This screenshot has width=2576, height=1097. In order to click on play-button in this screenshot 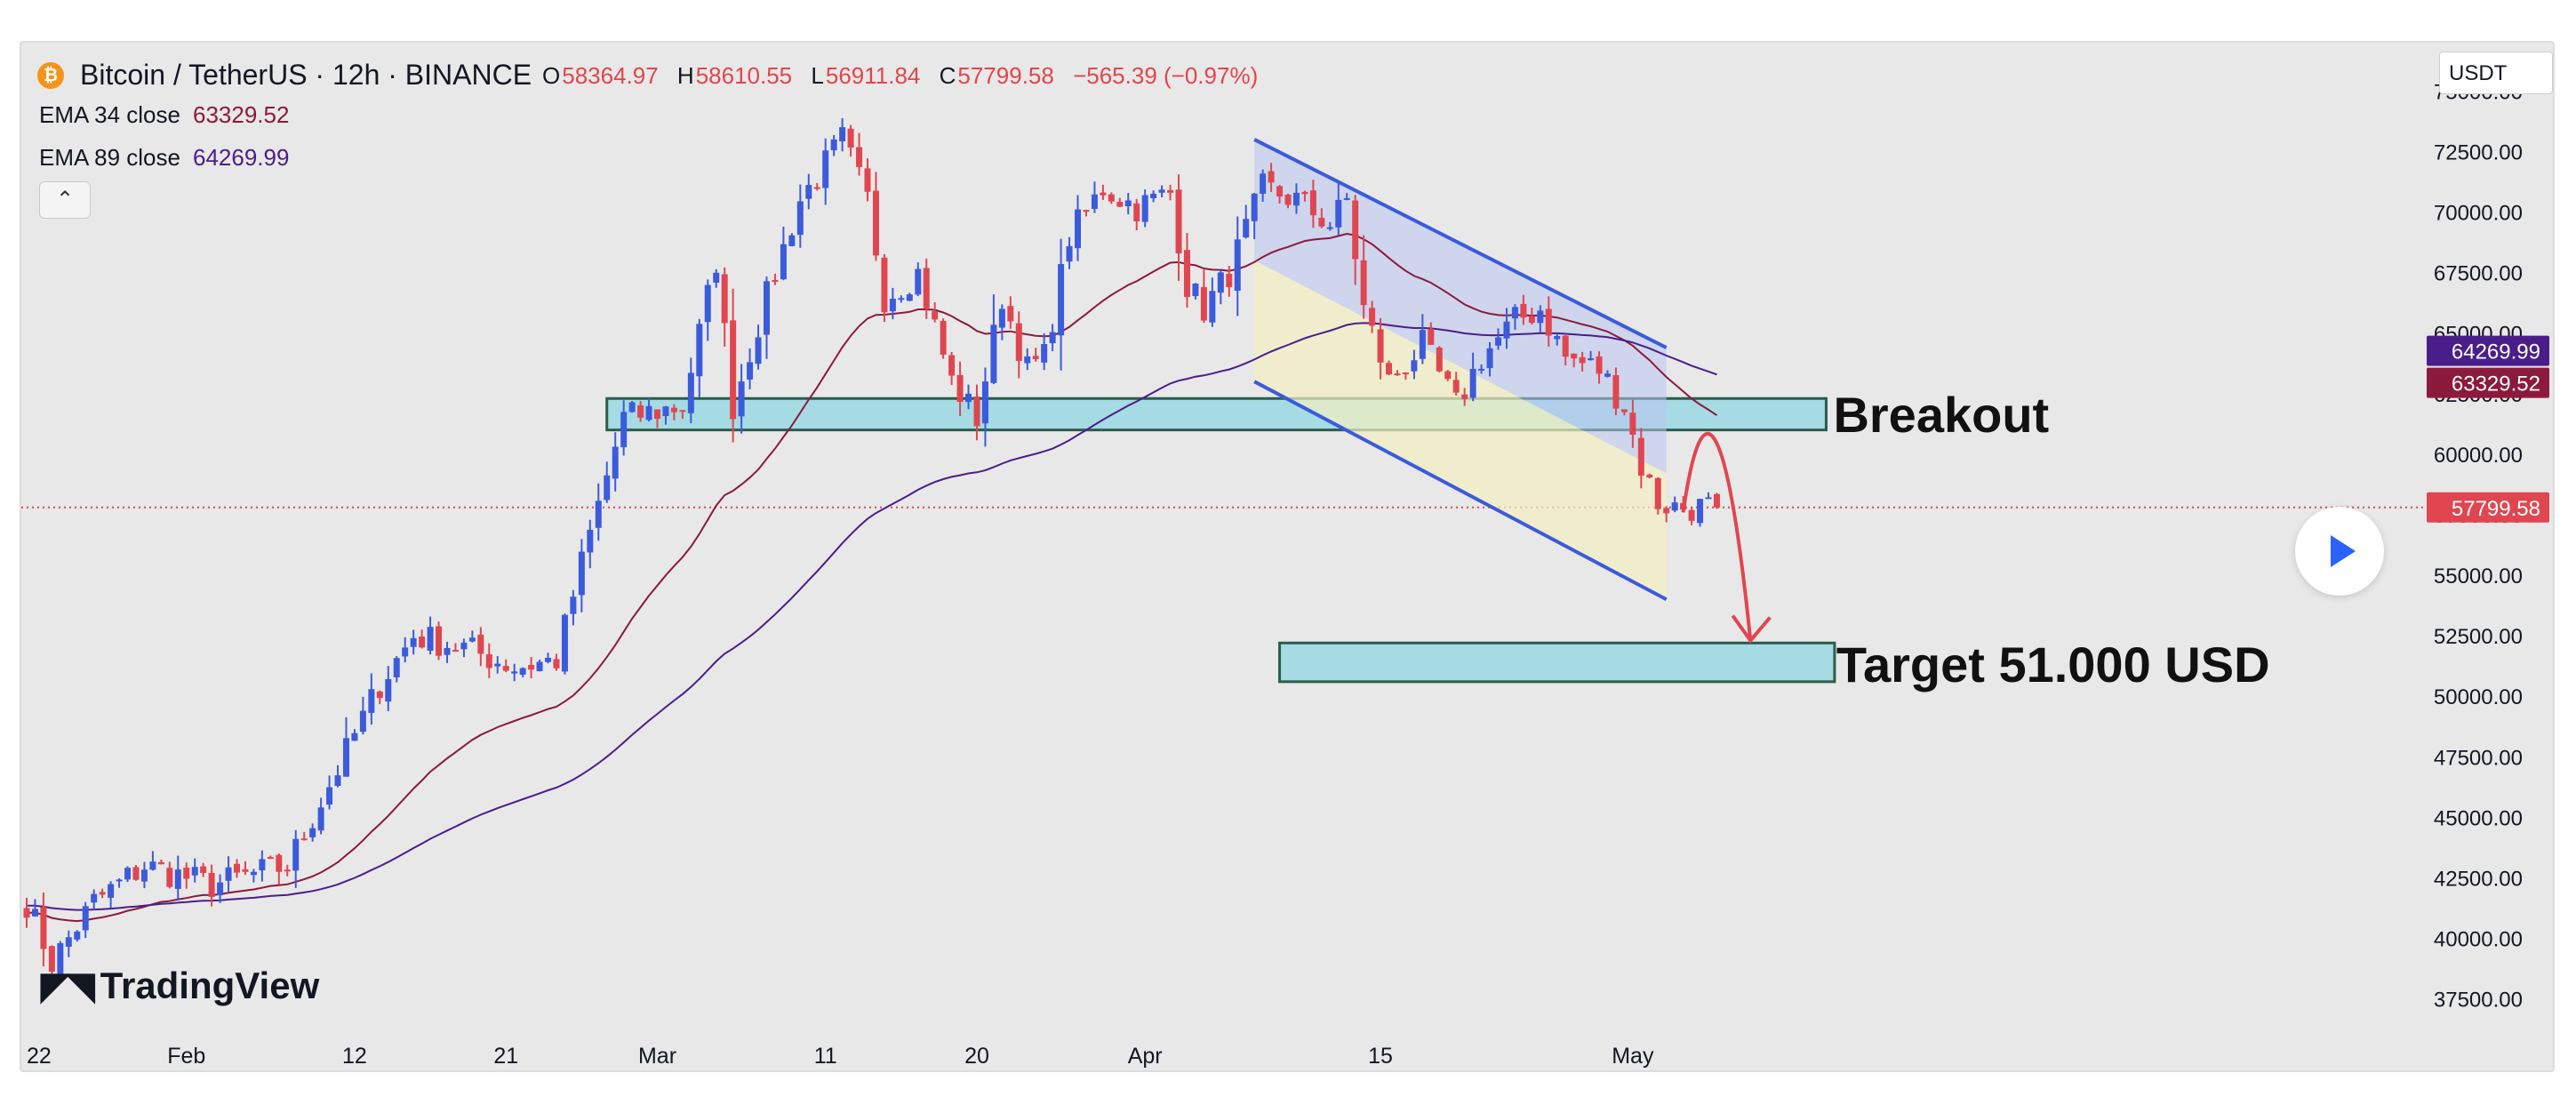, I will do `click(2339, 551)`.